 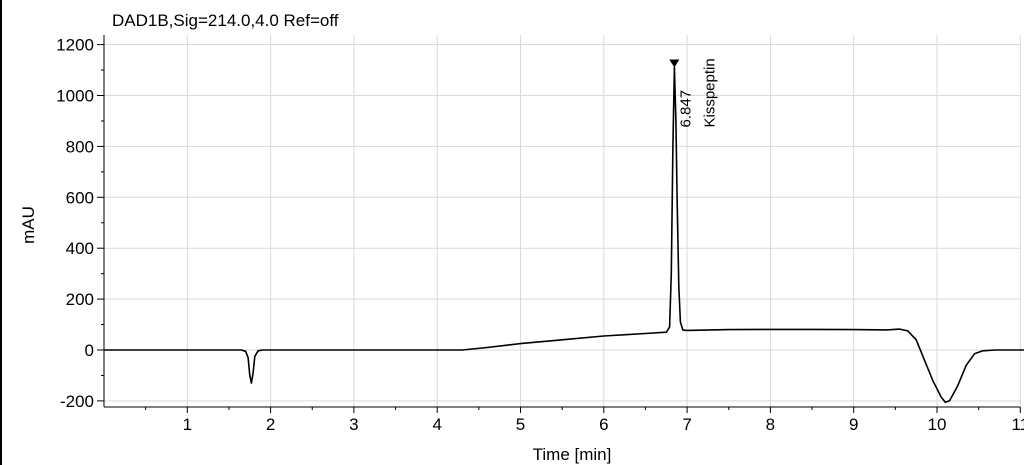 I want to click on x-tick-label: 6, so click(x=603, y=424).